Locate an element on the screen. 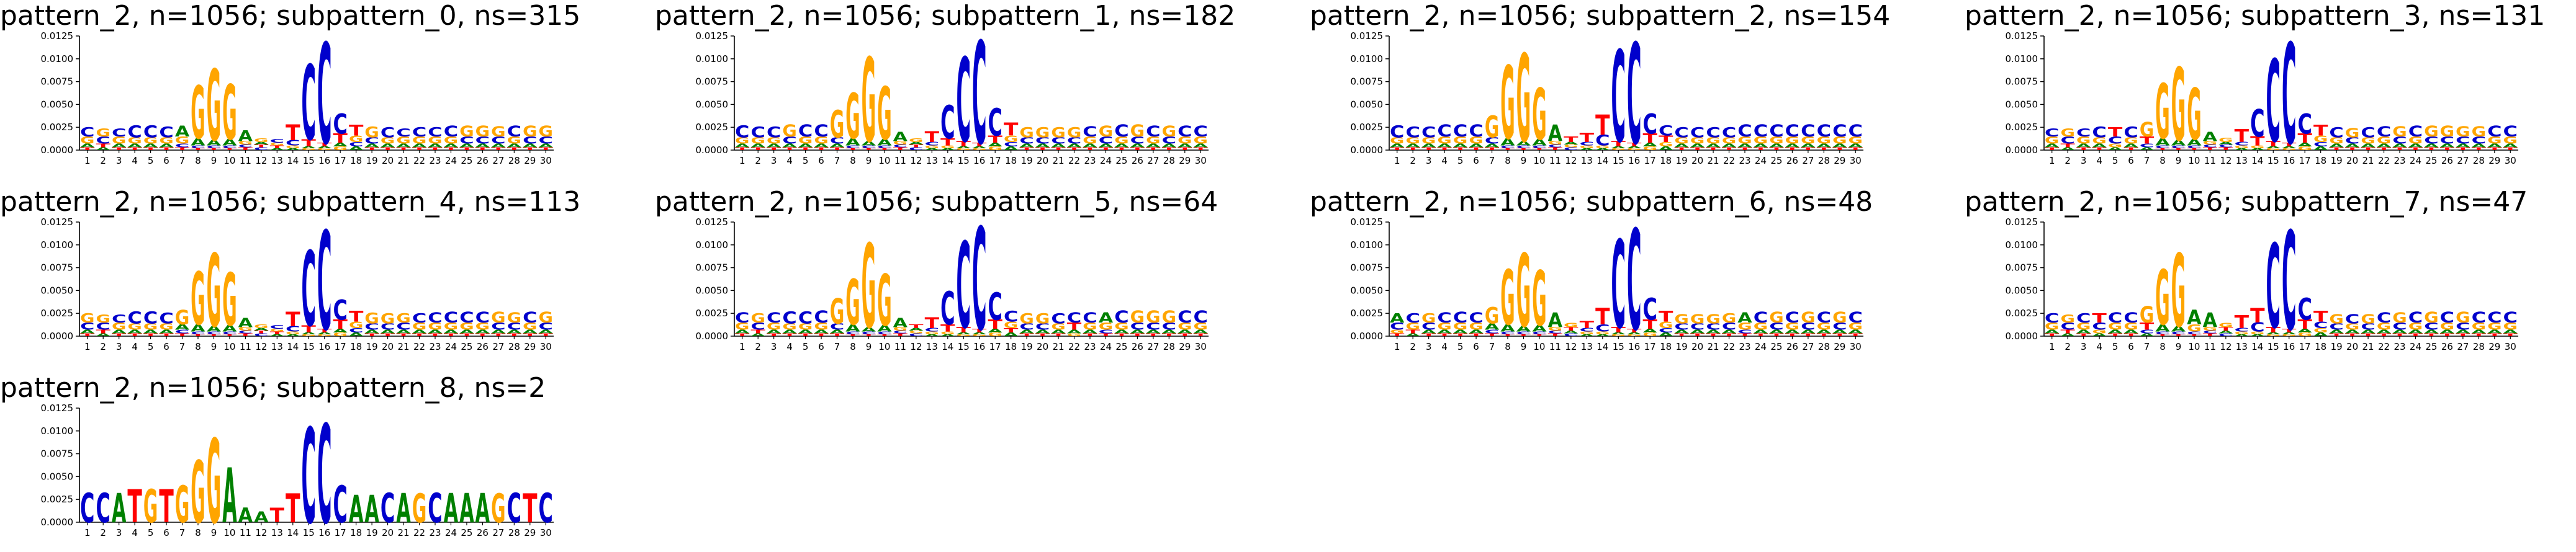 The height and width of the screenshot is (552, 2576). x-tick-label: 5 is located at coordinates (1460, 161).